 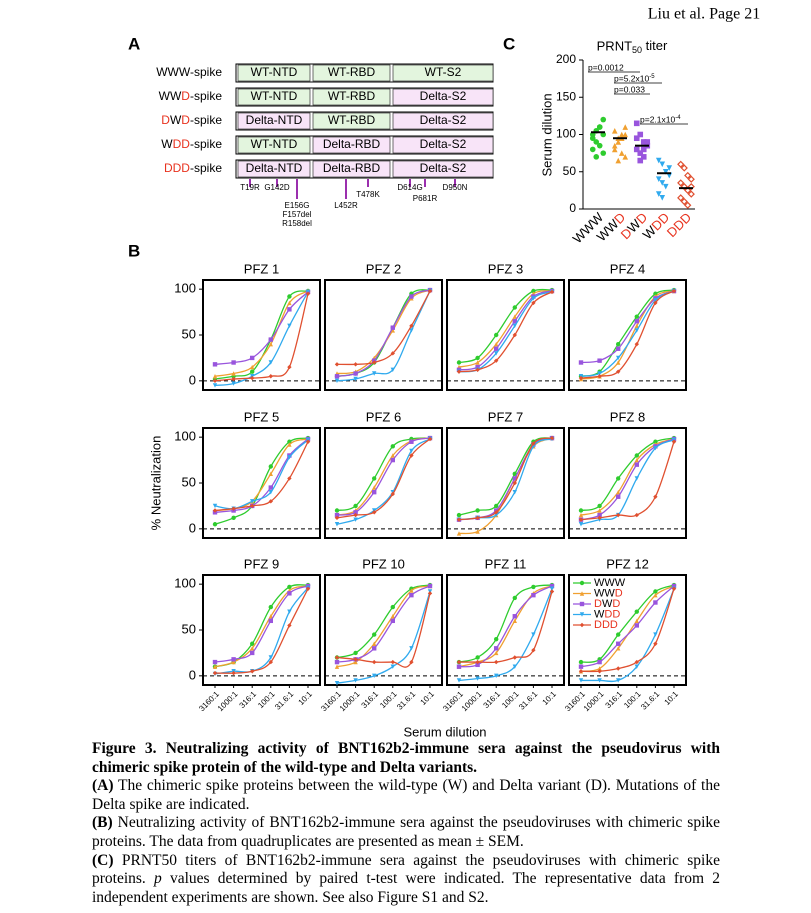 What do you see at coordinates (250, 187) in the screenshot?
I see `mutation-label: T19R` at bounding box center [250, 187].